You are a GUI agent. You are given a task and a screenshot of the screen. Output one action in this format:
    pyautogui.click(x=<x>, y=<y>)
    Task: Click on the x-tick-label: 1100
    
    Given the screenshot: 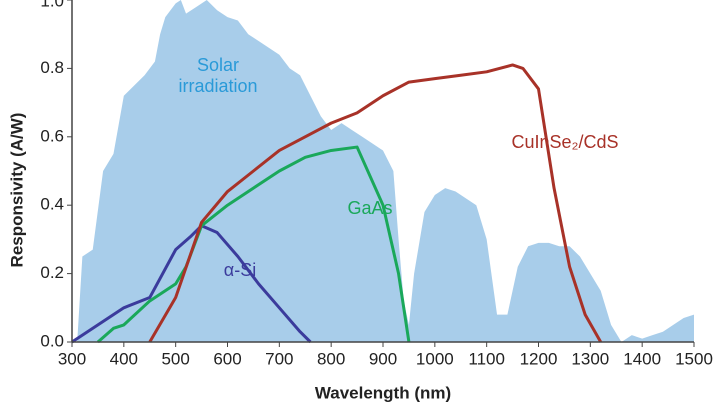 What is the action you would take?
    pyautogui.click(x=486, y=358)
    